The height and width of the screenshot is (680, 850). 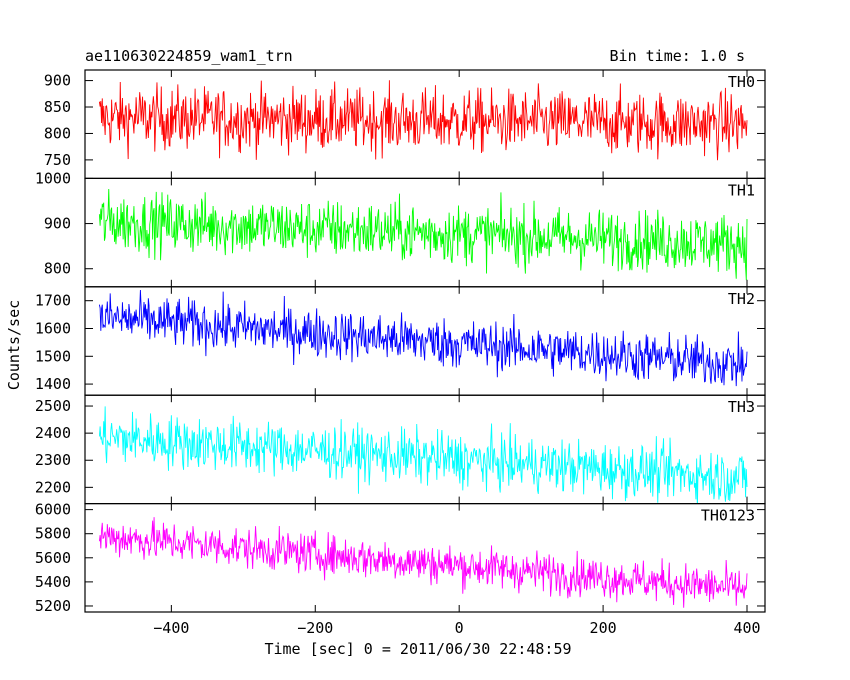 I want to click on series-th3-line, so click(x=423, y=455).